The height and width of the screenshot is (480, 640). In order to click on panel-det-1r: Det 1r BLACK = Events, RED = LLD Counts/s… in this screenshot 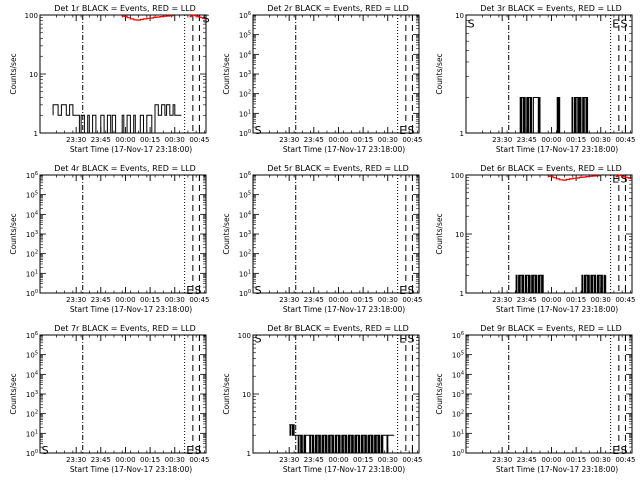, I will do `click(109, 79)`.